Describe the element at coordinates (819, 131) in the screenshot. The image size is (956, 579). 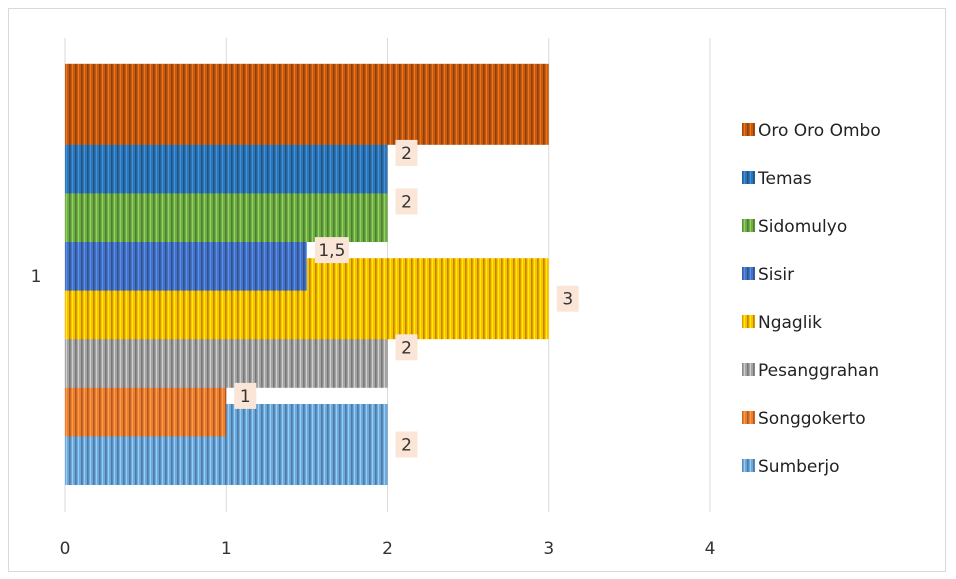
I see `legend-label: Oro Oro Ombo` at that location.